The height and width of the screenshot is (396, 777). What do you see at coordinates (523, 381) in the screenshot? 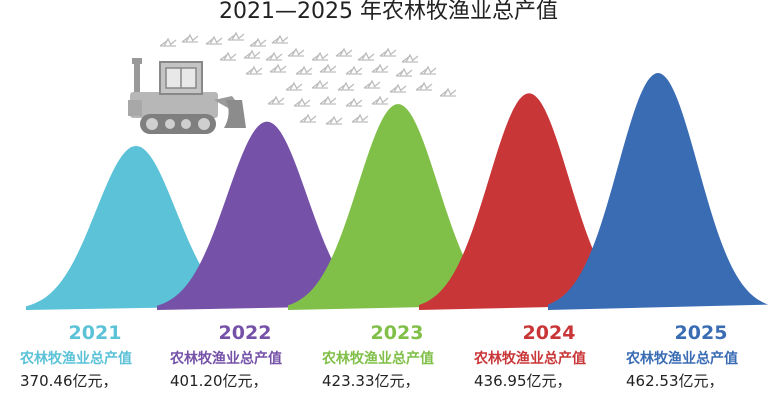
I see `value-label: 436.95亿元，` at bounding box center [523, 381].